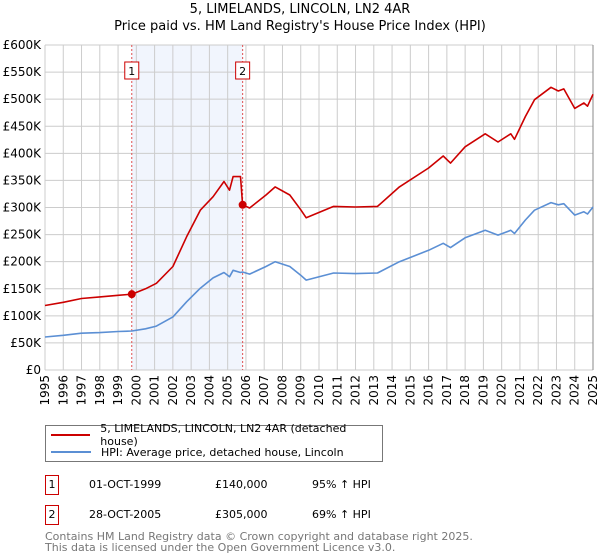 This screenshot has width=600, height=560. What do you see at coordinates (118, 390) in the screenshot?
I see `x-tick-label: 1999` at bounding box center [118, 390].